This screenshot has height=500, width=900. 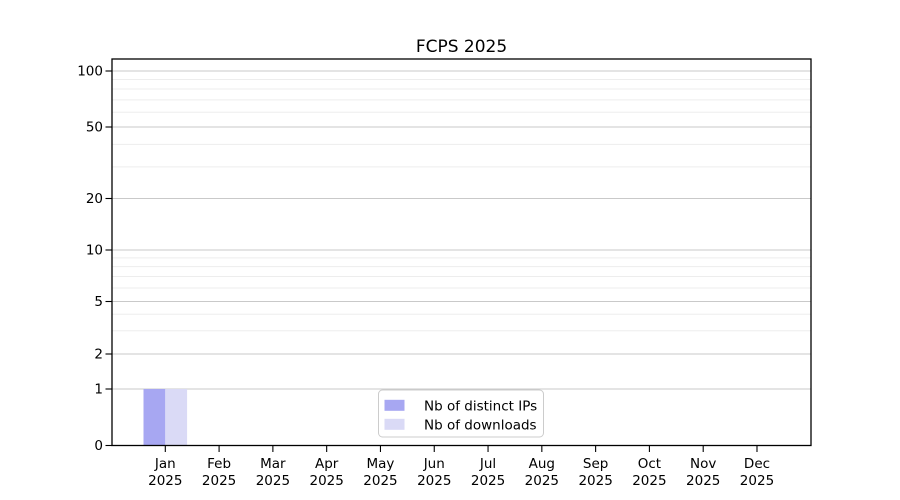 I want to click on y-tick-label: 5, so click(x=98, y=302).